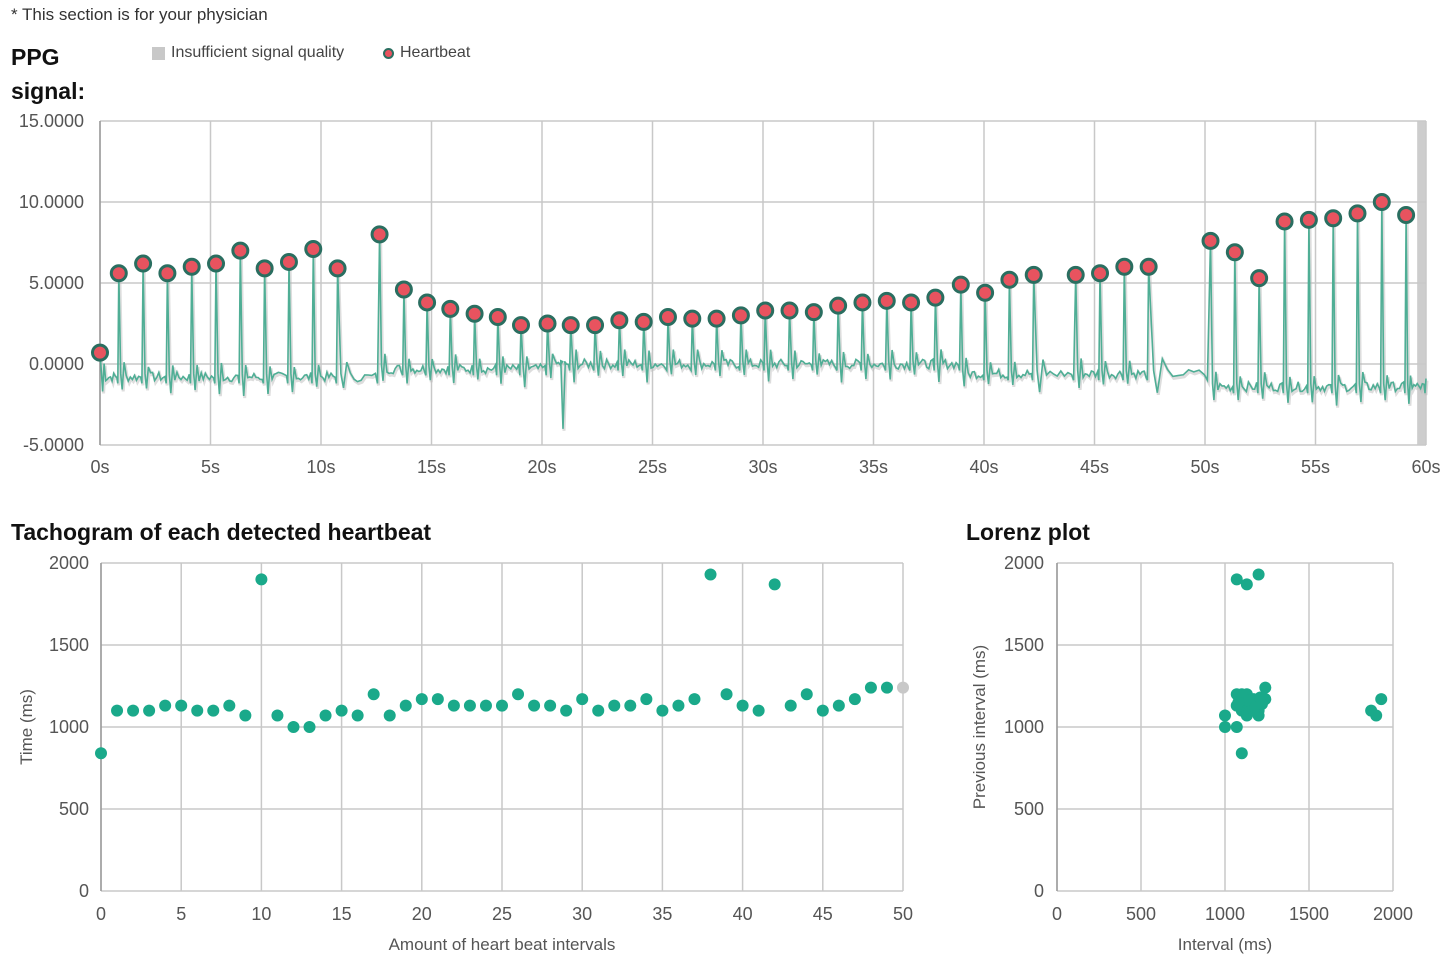  Describe the element at coordinates (823, 914) in the screenshot. I see `tachogram-x-tick-label: 45` at that location.